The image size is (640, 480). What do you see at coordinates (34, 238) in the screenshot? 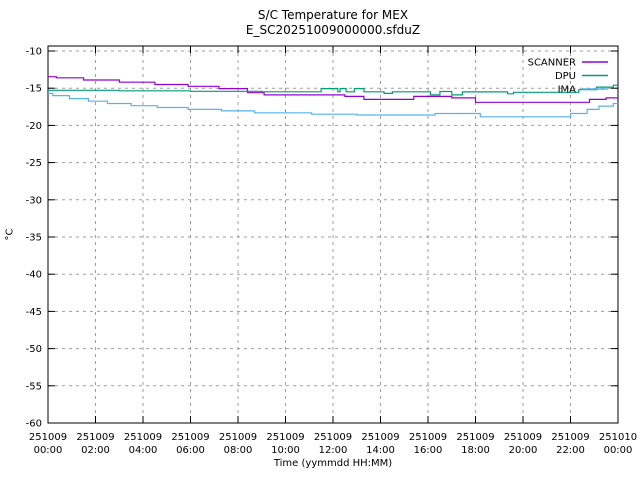
I see `y-tick-label: -35` at bounding box center [34, 238].